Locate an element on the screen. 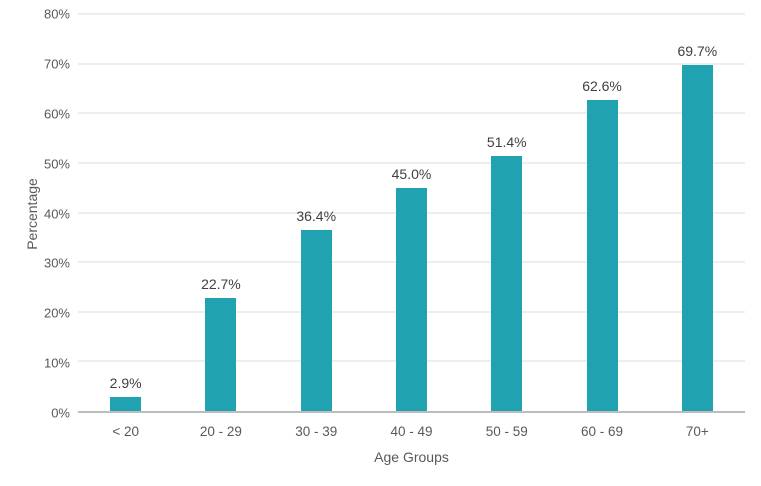 The height and width of the screenshot is (486, 761). y-axis-tick-label: 50% is located at coordinates (56, 164).